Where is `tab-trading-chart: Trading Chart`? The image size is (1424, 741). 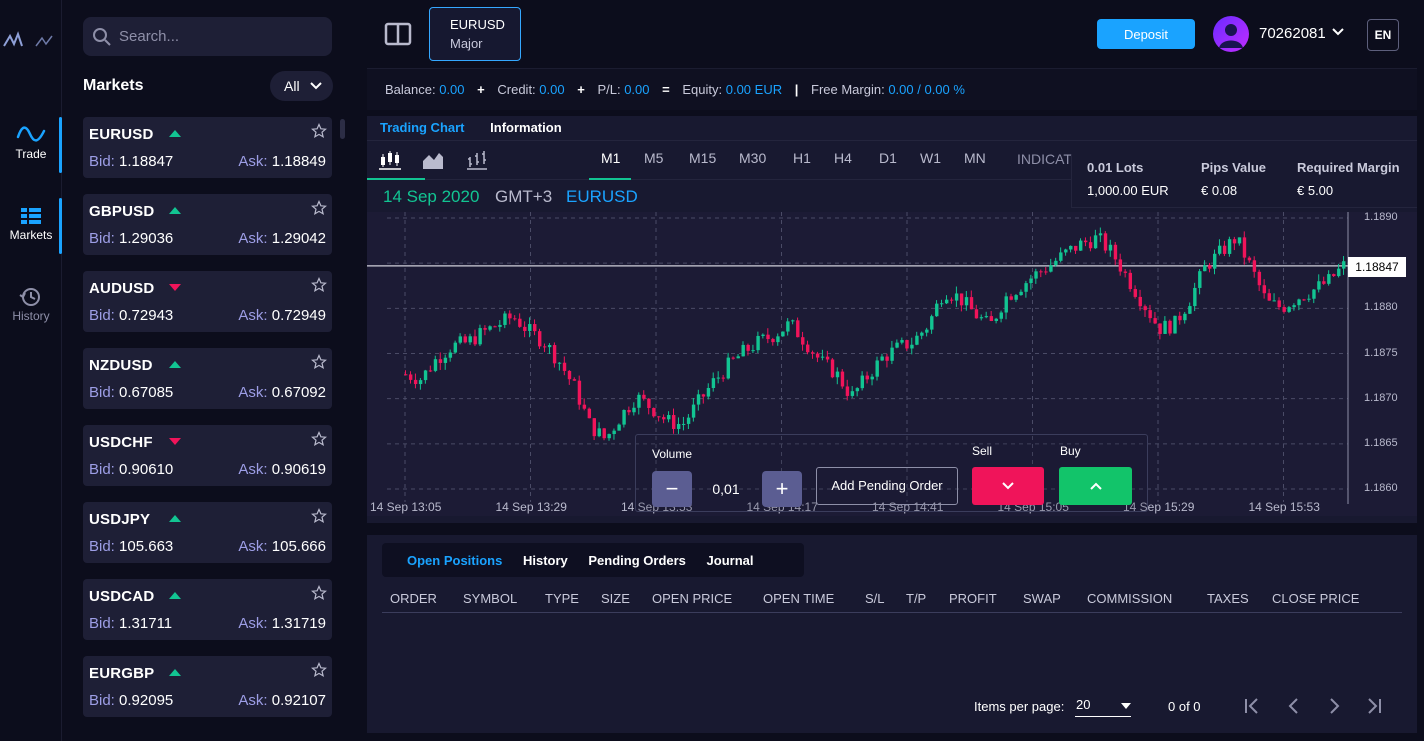
tab-trading-chart: Trading Chart is located at coordinates (422, 127).